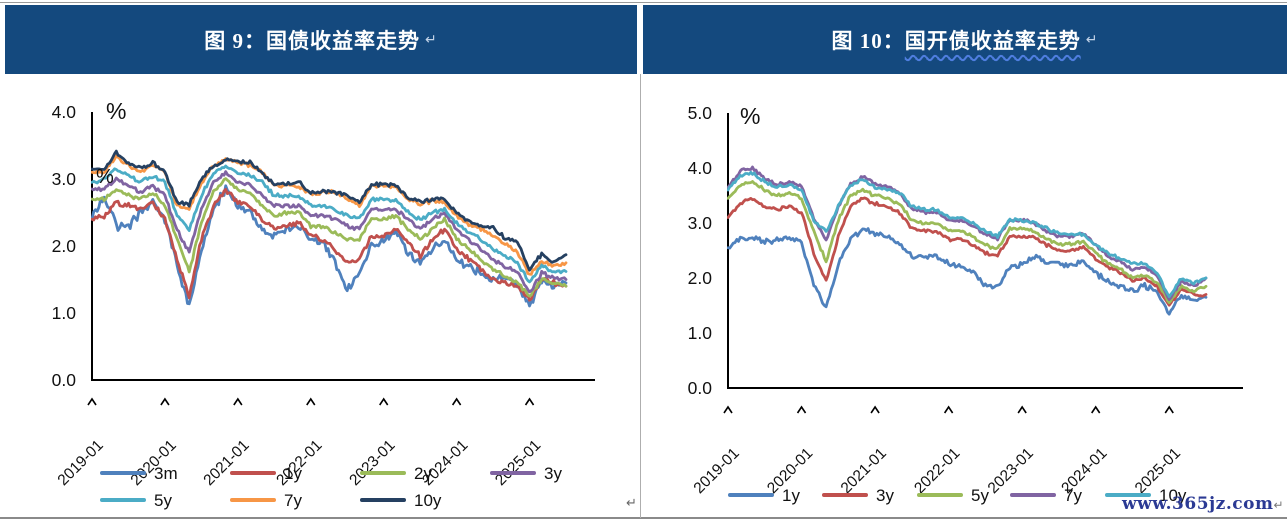  I want to click on watermark-text: www.365jz.com, so click(1197, 504).